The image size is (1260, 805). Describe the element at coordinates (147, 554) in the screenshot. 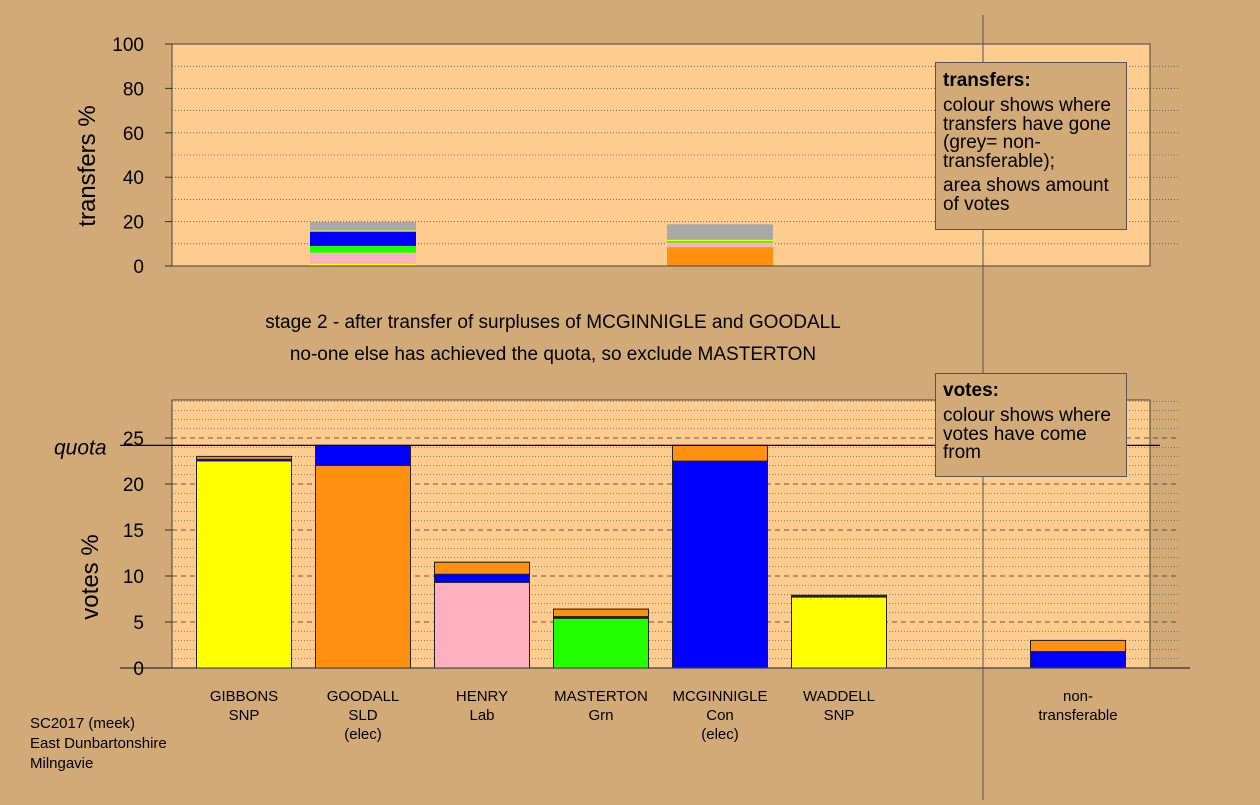

I see `votes-y-ticks: 0 5 10 15 20 25` at that location.